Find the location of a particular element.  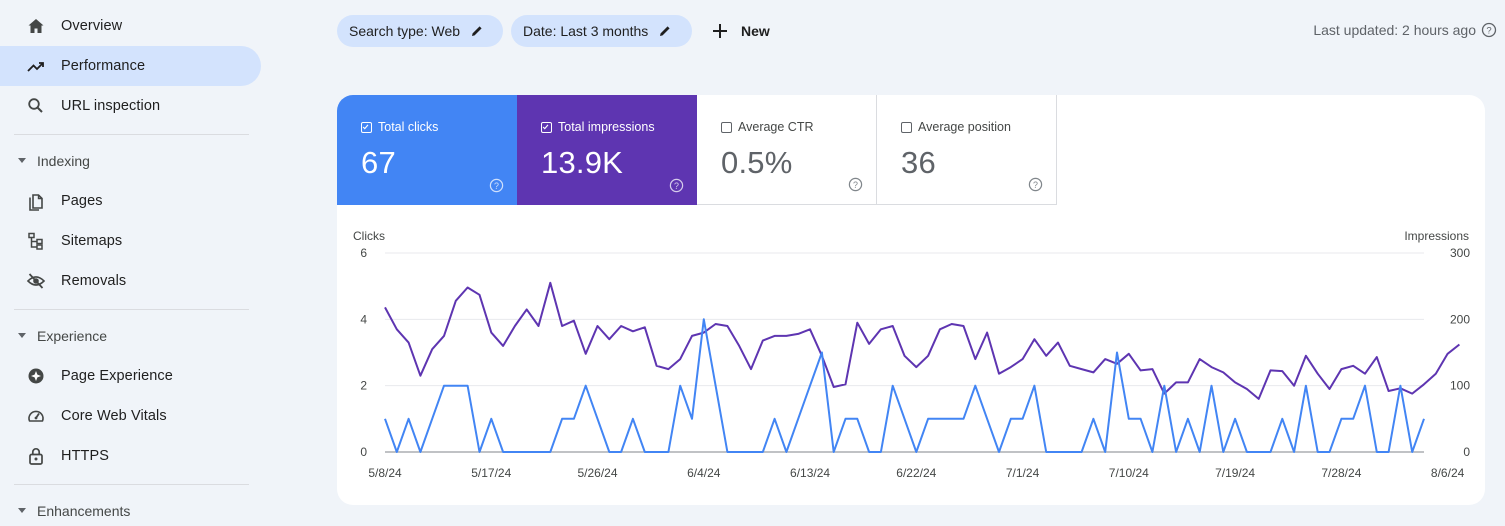

metric-label: Average position is located at coordinates (956, 127).